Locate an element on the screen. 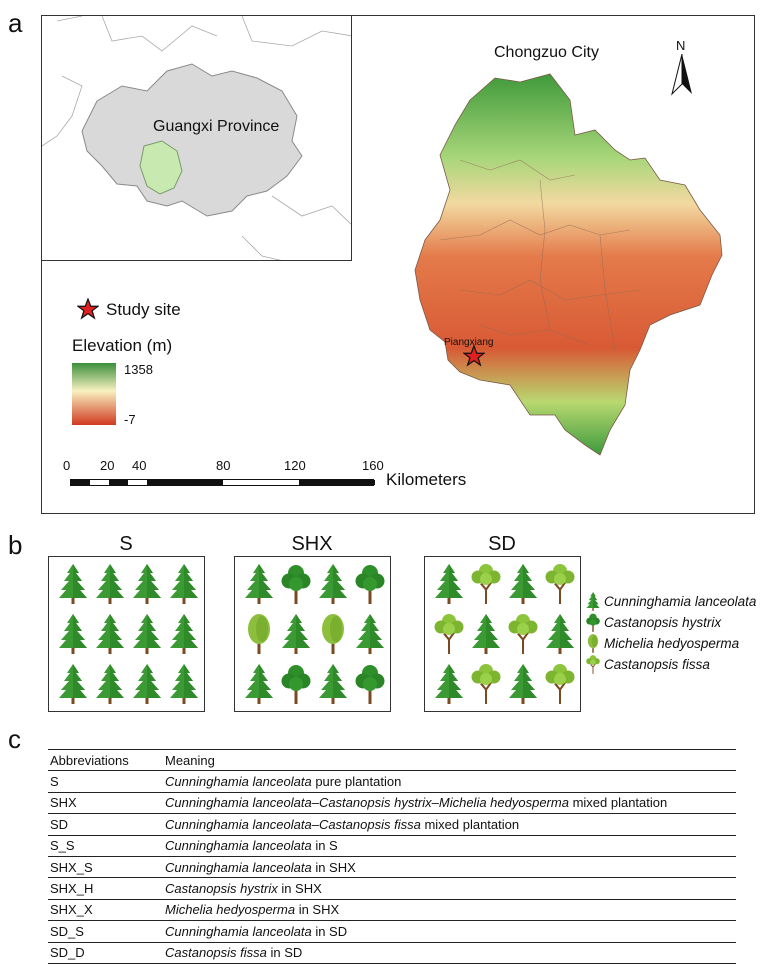 Image resolution: width=776 pixels, height=967 pixels. scale-tick-80: 80 is located at coordinates (223, 465).